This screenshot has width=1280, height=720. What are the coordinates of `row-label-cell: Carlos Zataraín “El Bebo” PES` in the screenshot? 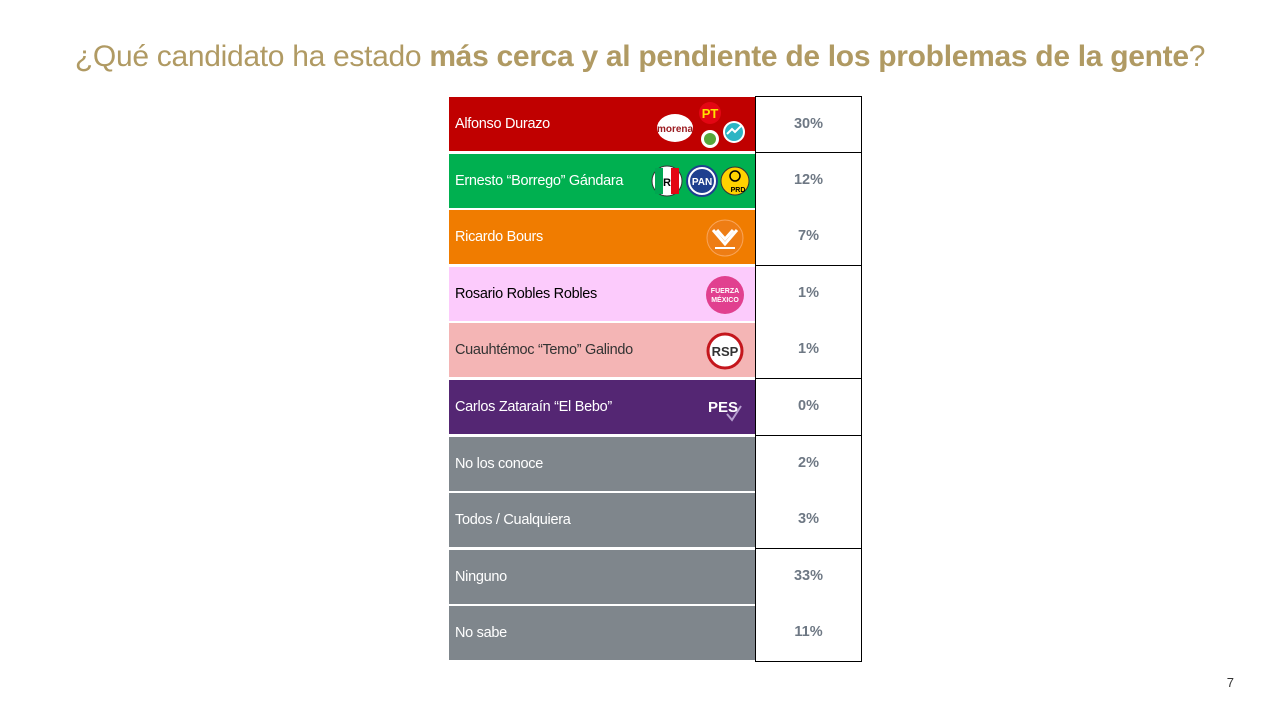 It's located at (602, 406).